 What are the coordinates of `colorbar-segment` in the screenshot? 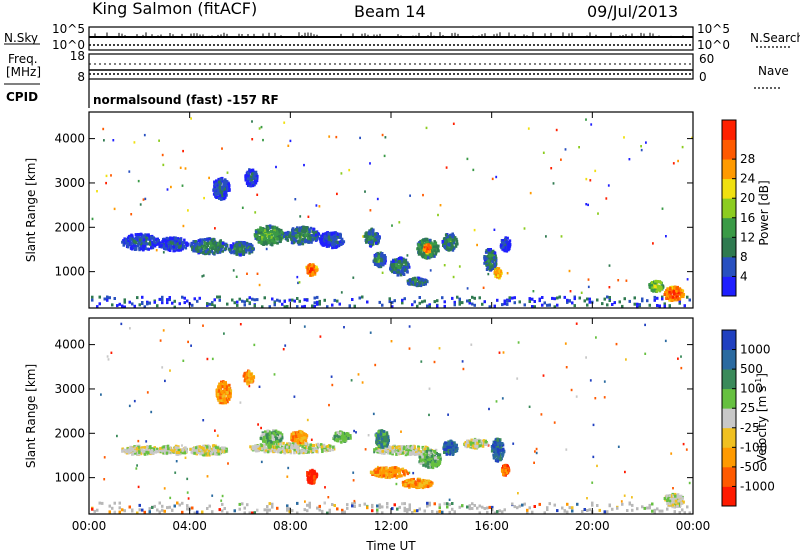 It's located at (729, 227).